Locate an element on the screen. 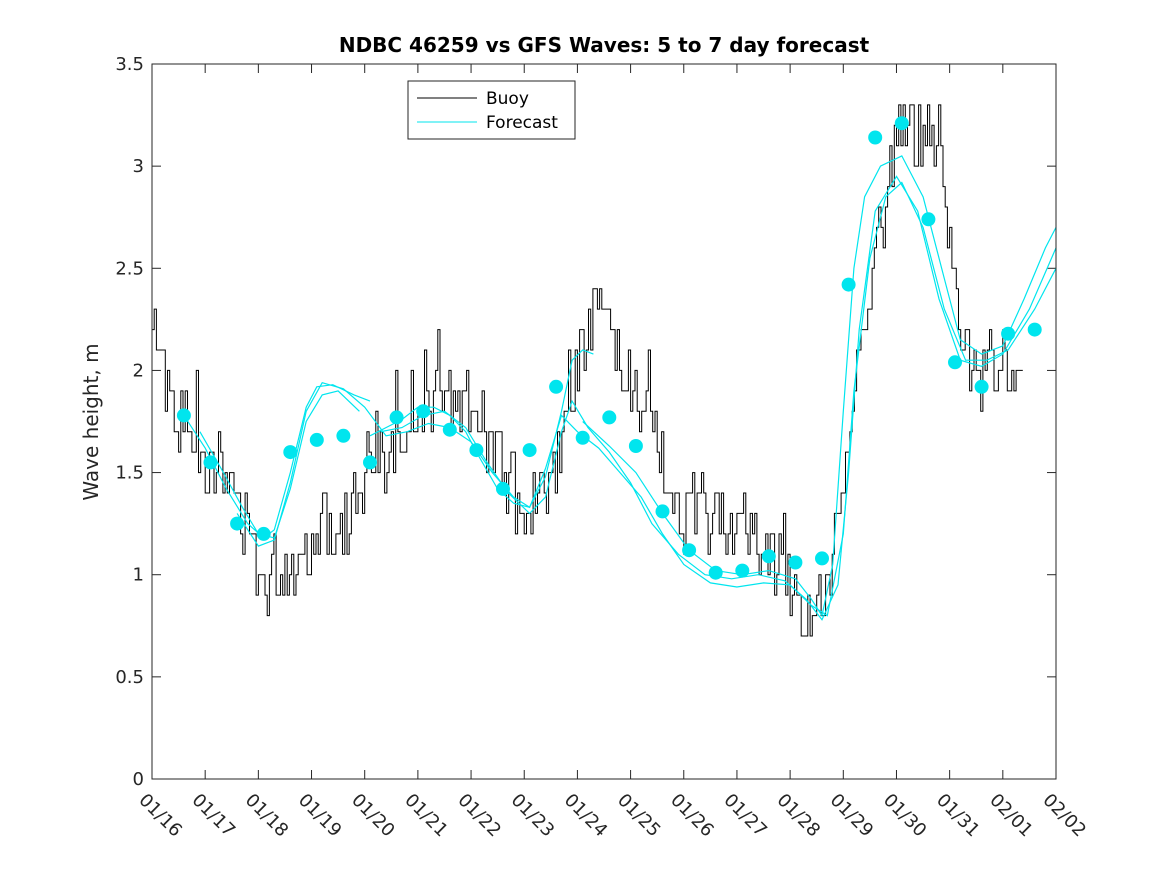  forecast-line is located at coordinates (481, 428).